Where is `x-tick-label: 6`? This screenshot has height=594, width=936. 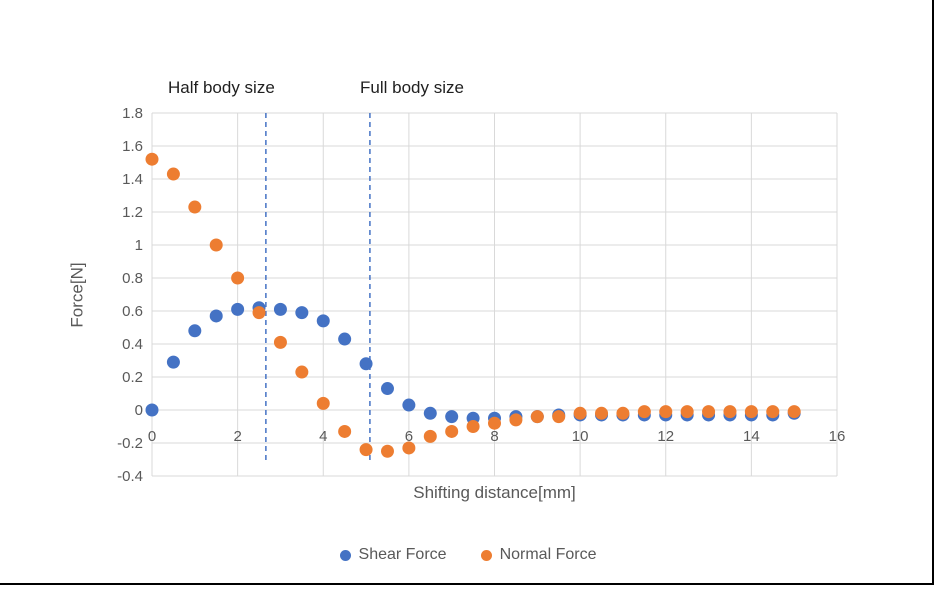
x-tick-label: 6 is located at coordinates (409, 436).